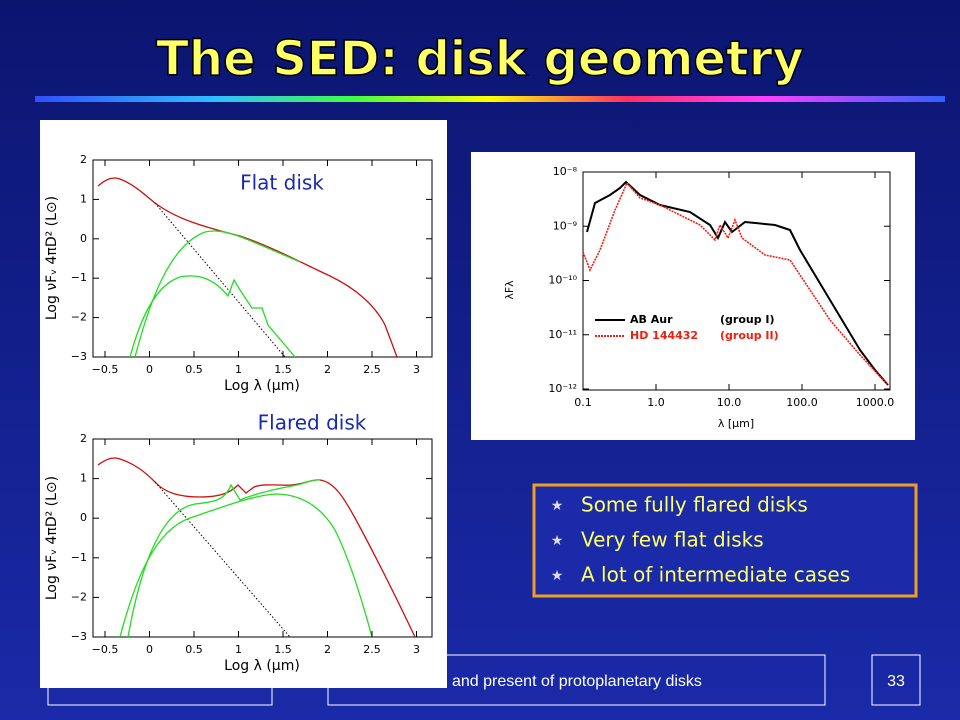 This screenshot has height=720, width=960. What do you see at coordinates (562, 388) in the screenshot?
I see `y-tick-label: 10⁻¹²` at bounding box center [562, 388].